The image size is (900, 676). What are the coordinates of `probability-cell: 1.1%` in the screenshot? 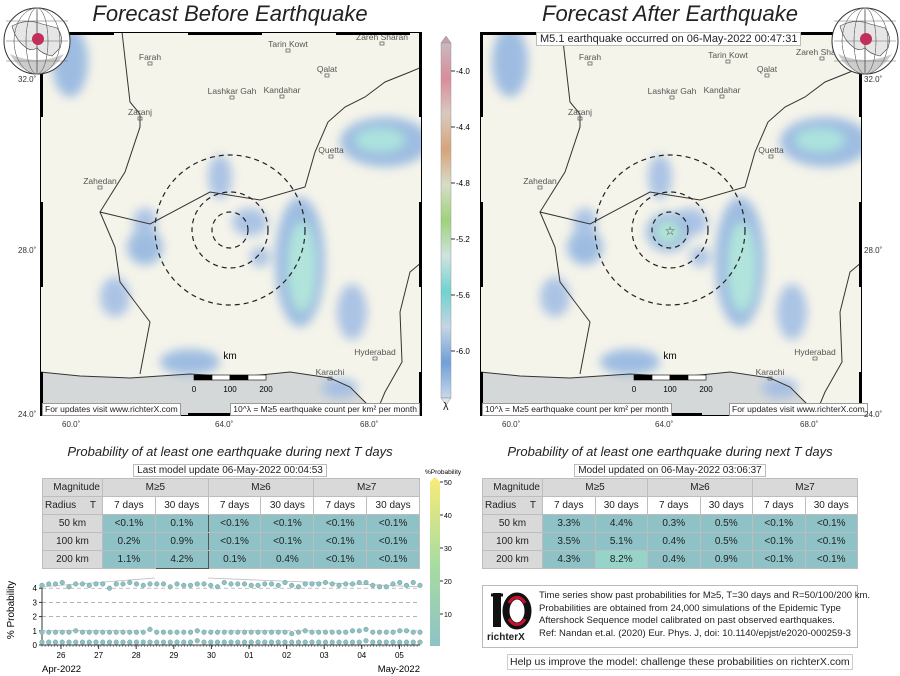 It's located at (129, 559).